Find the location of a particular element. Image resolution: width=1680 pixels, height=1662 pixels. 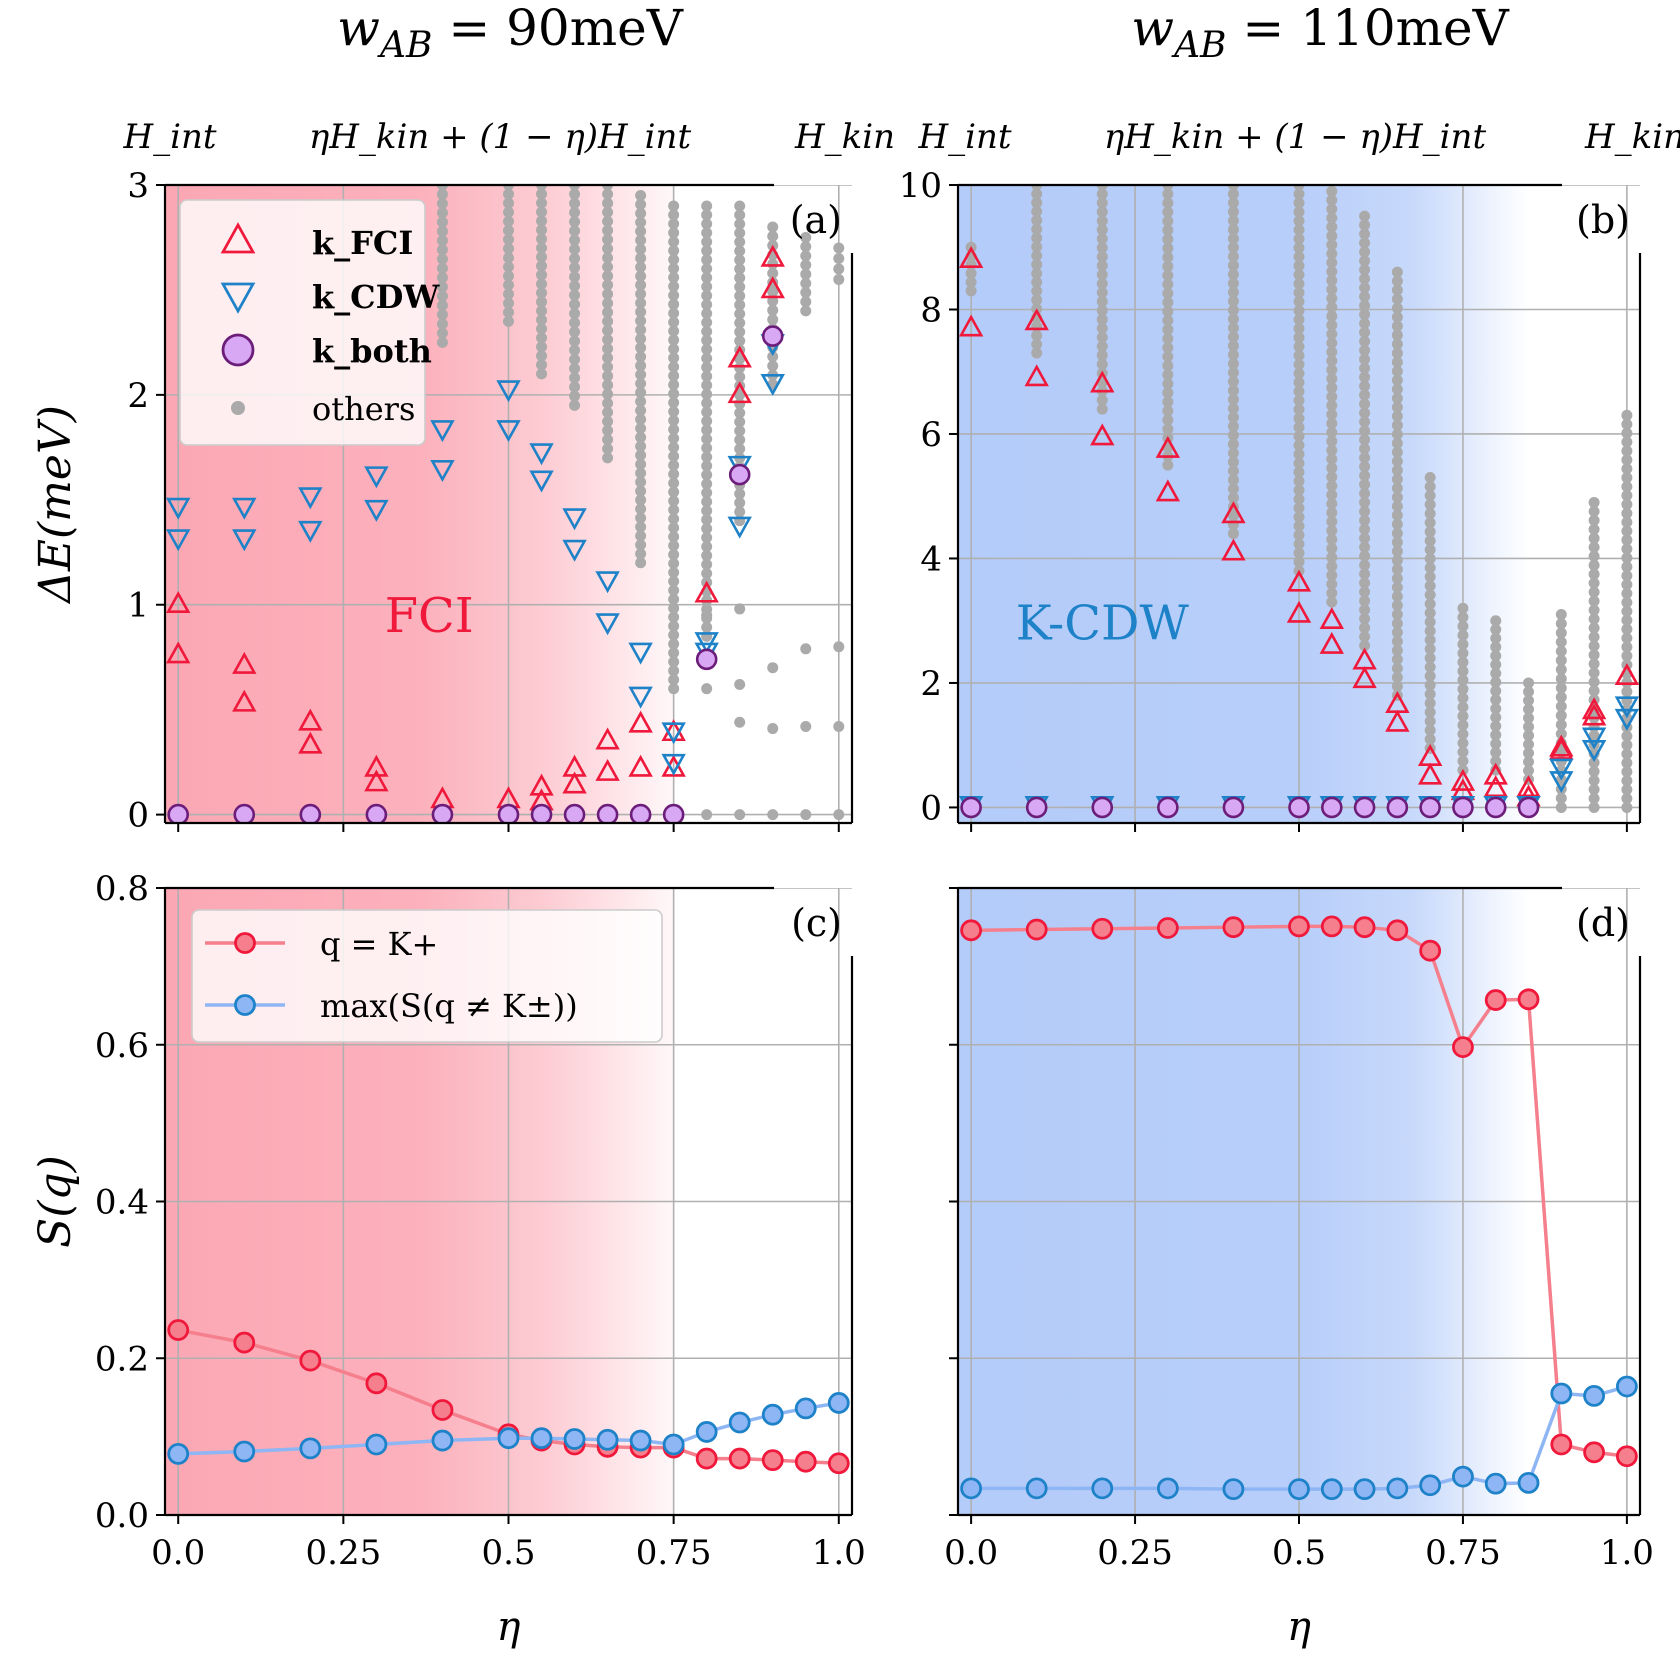

legend-marker-k-both is located at coordinates (238, 350).